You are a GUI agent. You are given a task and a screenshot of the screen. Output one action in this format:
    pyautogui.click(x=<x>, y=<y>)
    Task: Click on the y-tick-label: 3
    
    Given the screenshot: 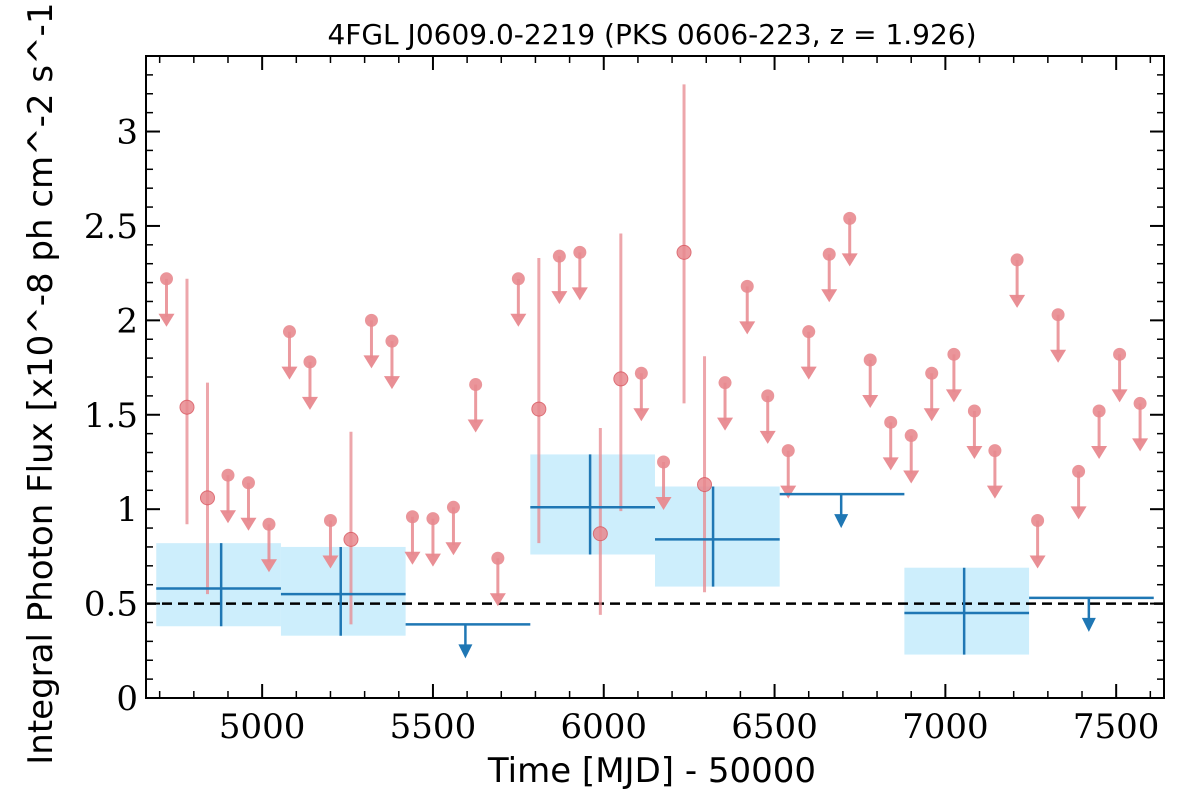 What is the action you would take?
    pyautogui.click(x=127, y=133)
    